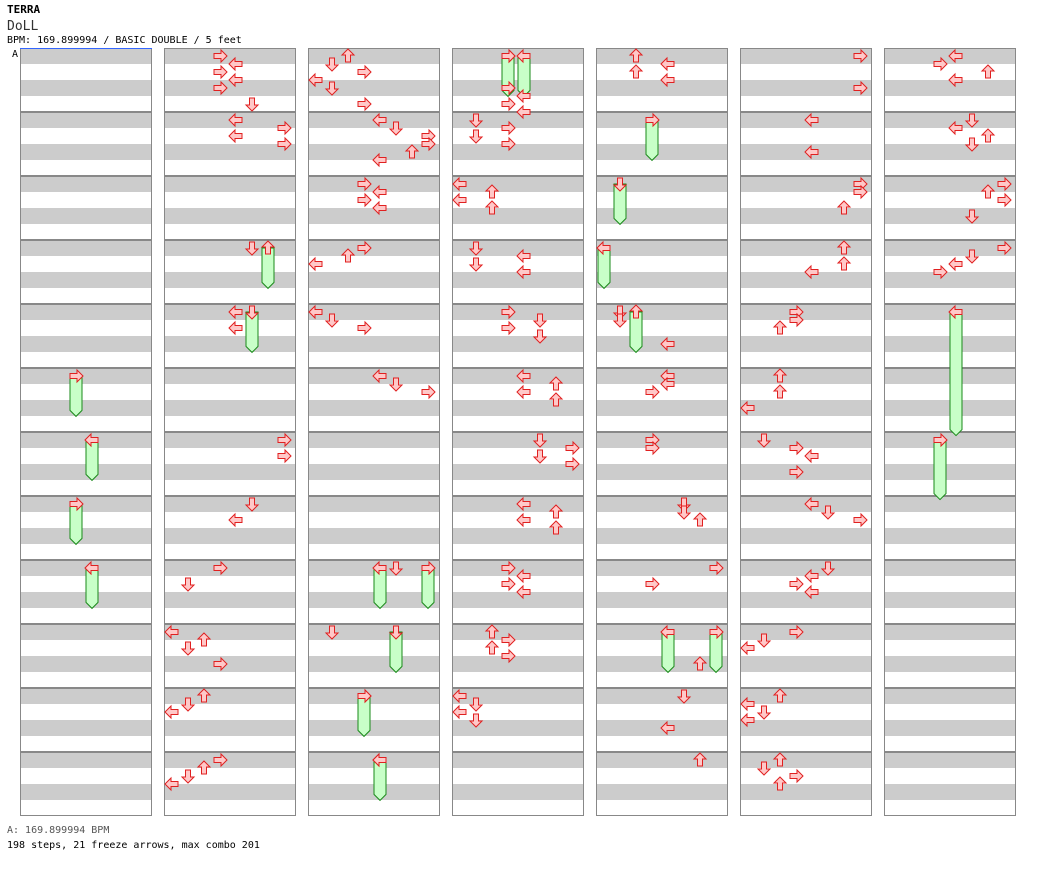 This screenshot has height=876, width=1040. What do you see at coordinates (374, 432) in the screenshot?
I see `chart-column` at bounding box center [374, 432].